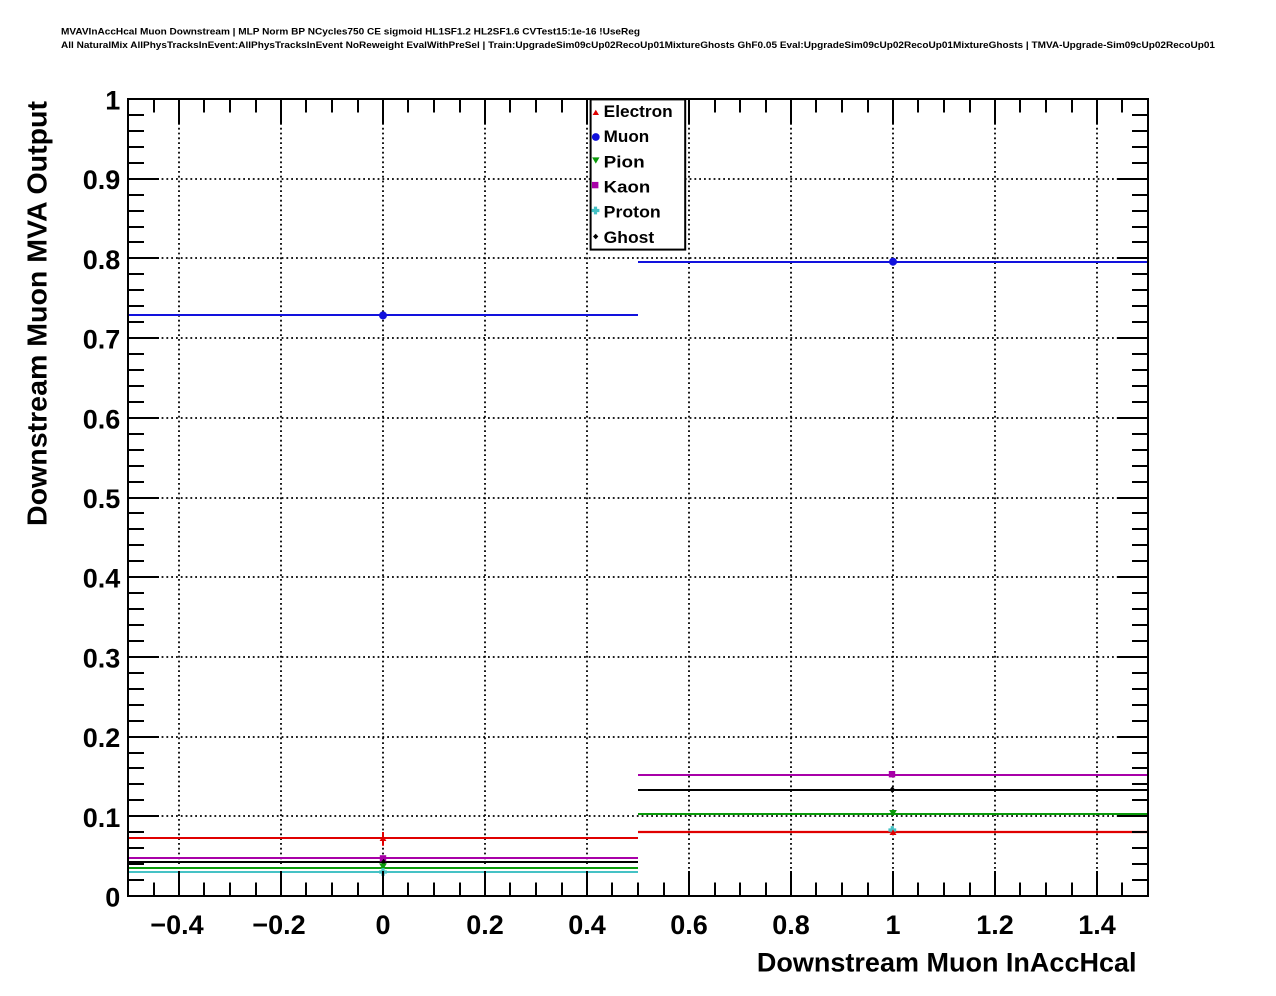  I want to click on svg-text: Ghost, so click(629, 237).